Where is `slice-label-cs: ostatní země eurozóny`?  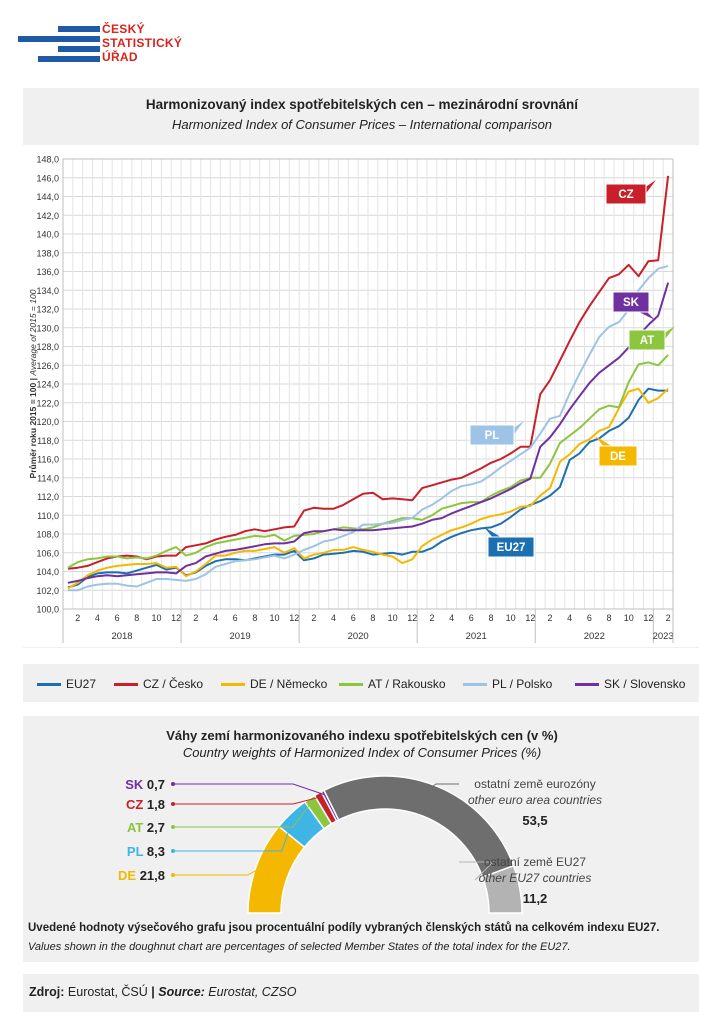 slice-label-cs: ostatní země eurozóny is located at coordinates (534, 784).